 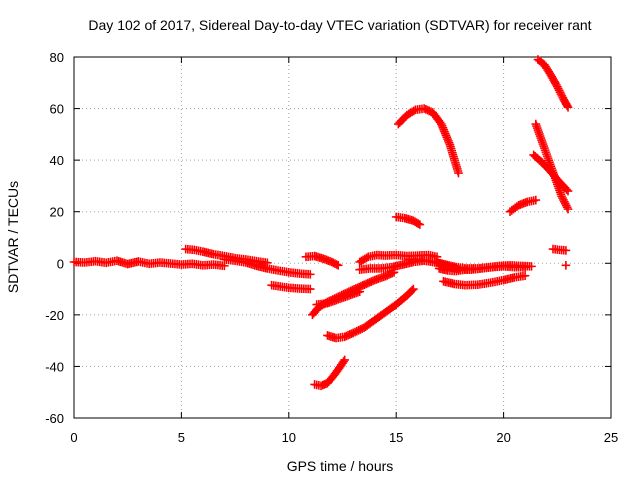 I want to click on y-tick-label: -40, so click(x=54, y=366).